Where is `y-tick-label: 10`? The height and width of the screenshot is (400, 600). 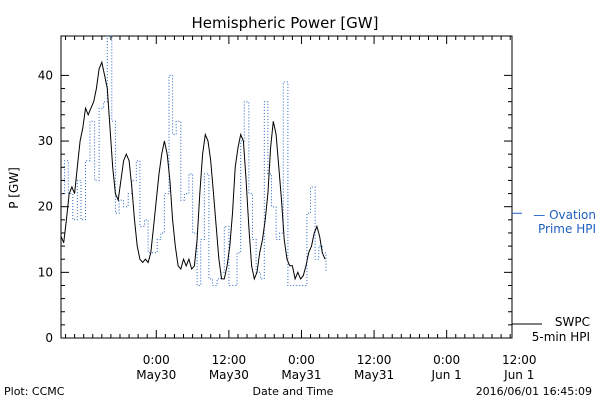
y-tick-label: 10 is located at coordinates (45, 272).